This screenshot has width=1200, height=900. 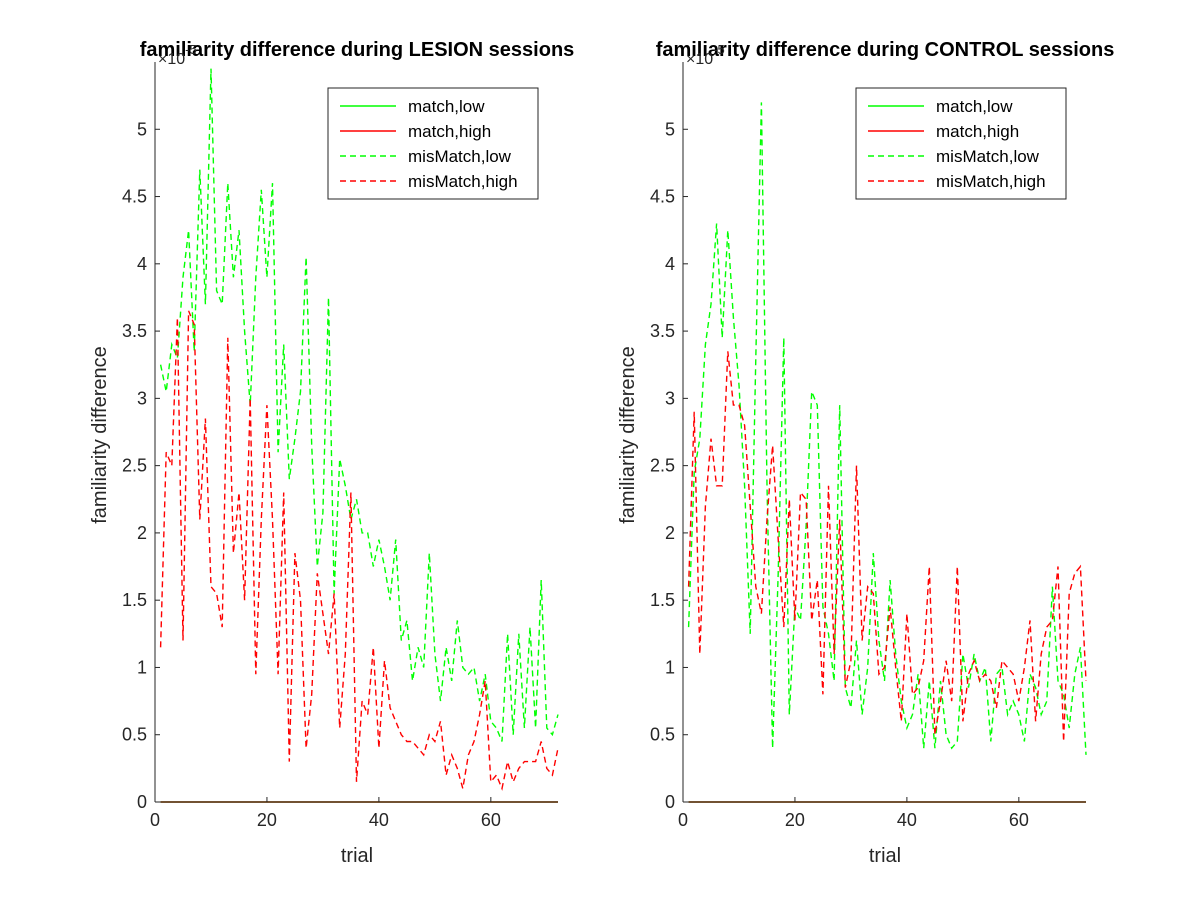 What do you see at coordinates (670, 667) in the screenshot?
I see `control-y-tick-label: 1` at bounding box center [670, 667].